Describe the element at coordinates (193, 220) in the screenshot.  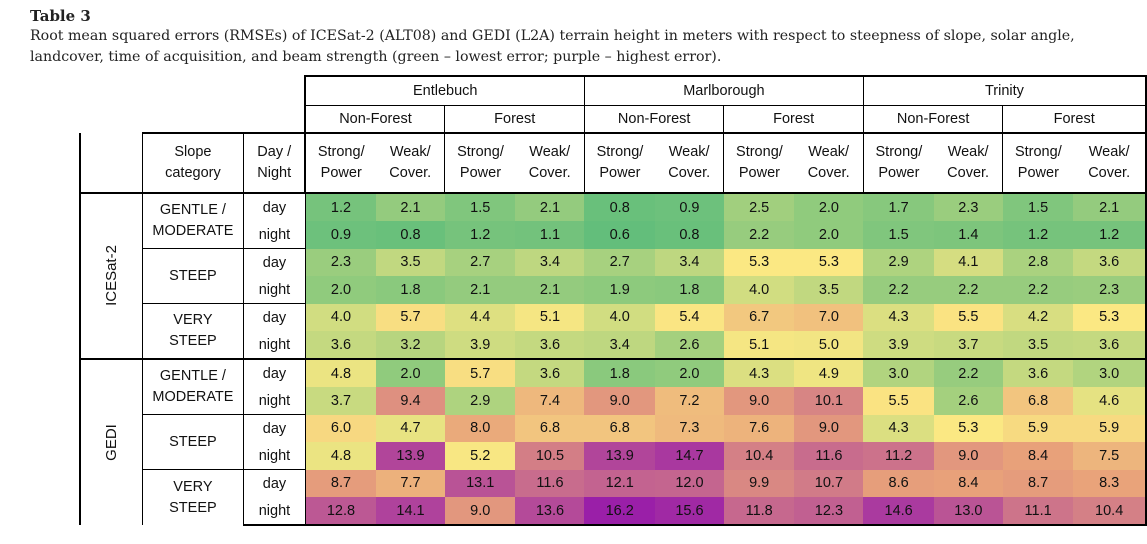
I see `slope-category-cell: GENTLE / MODERATE` at that location.